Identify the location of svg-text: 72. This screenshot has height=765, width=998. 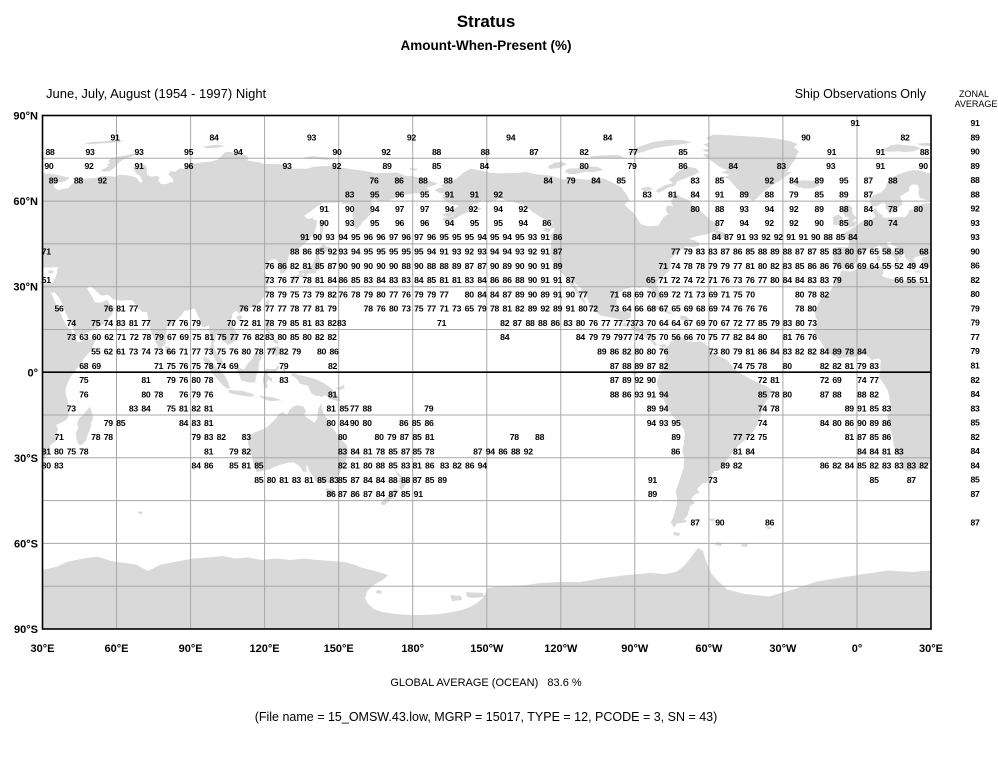
(676, 294).